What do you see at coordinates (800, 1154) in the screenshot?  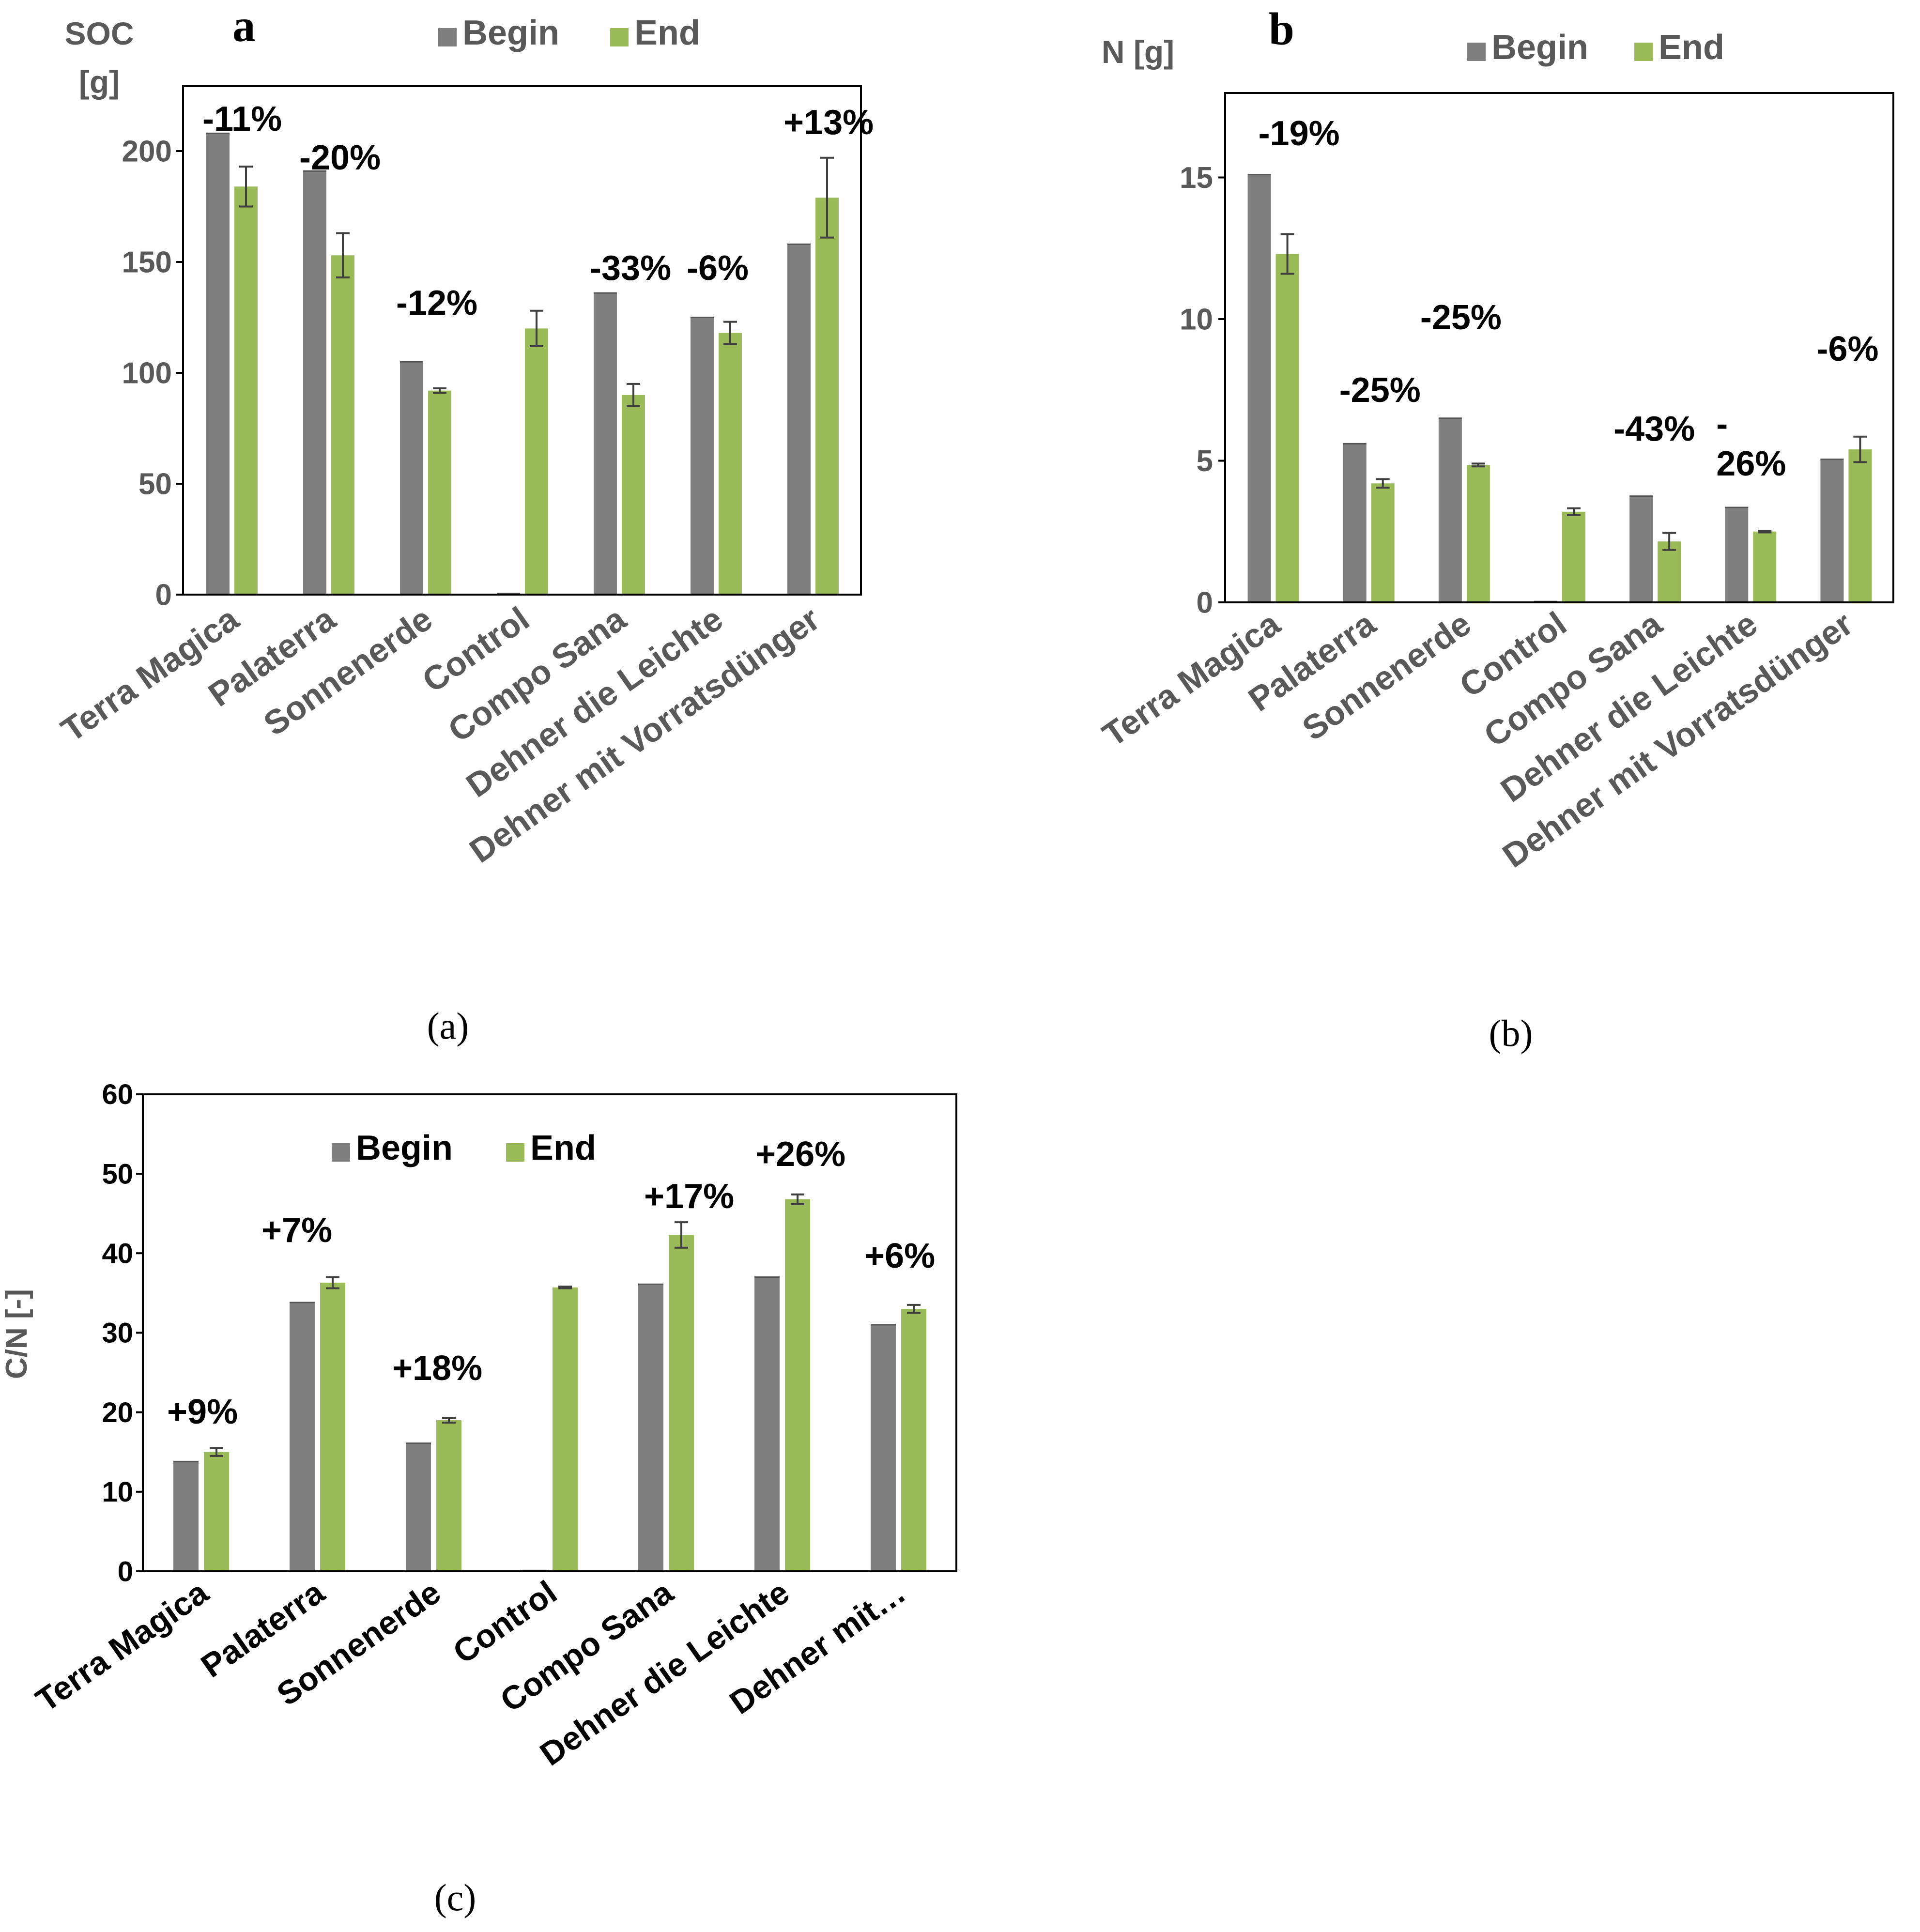 I see `change-annotation: +26%` at bounding box center [800, 1154].